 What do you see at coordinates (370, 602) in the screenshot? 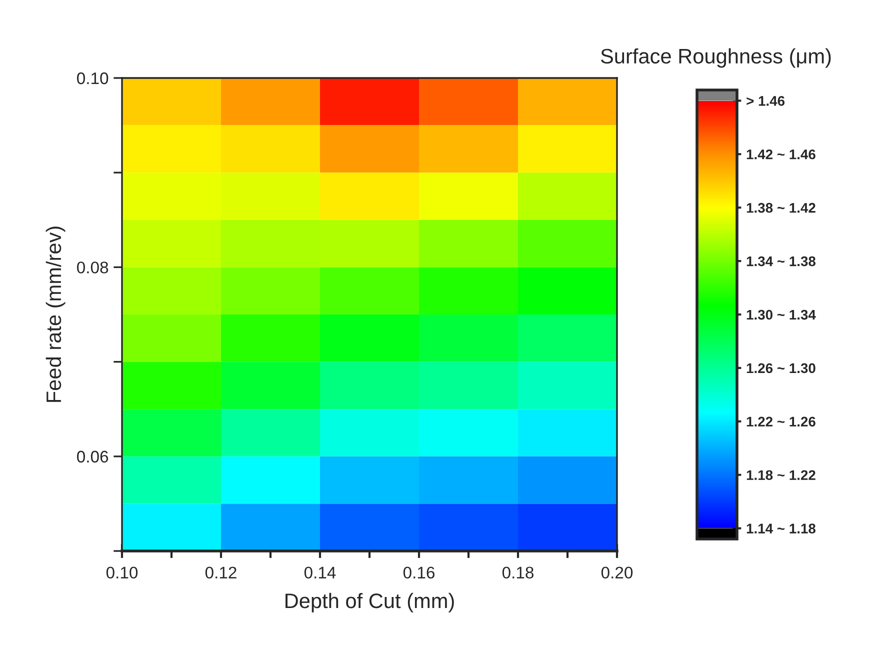
I see `x-axis-title: Depth of Cut (mm)` at bounding box center [370, 602].